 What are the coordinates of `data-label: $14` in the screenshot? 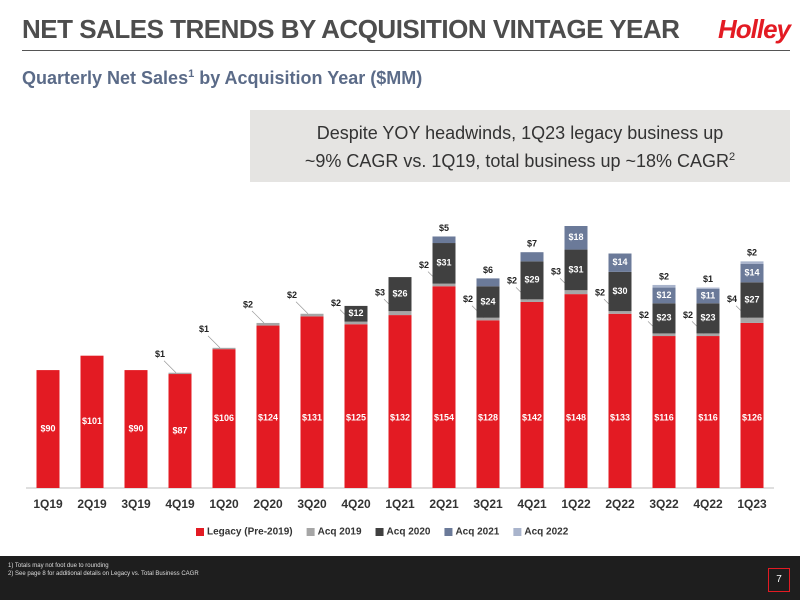 It's located at (619, 262).